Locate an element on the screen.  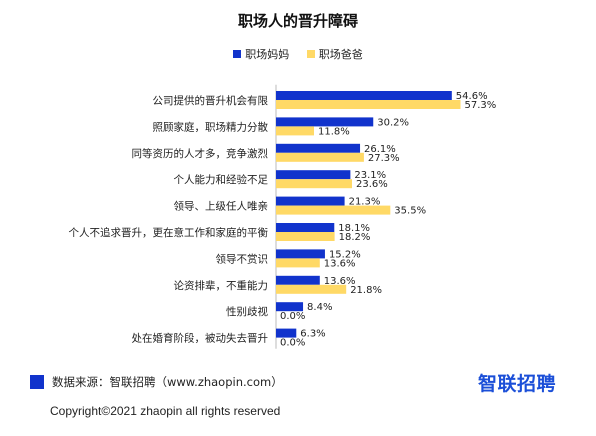
data-label-mothers: 23.1% is located at coordinates (370, 175).